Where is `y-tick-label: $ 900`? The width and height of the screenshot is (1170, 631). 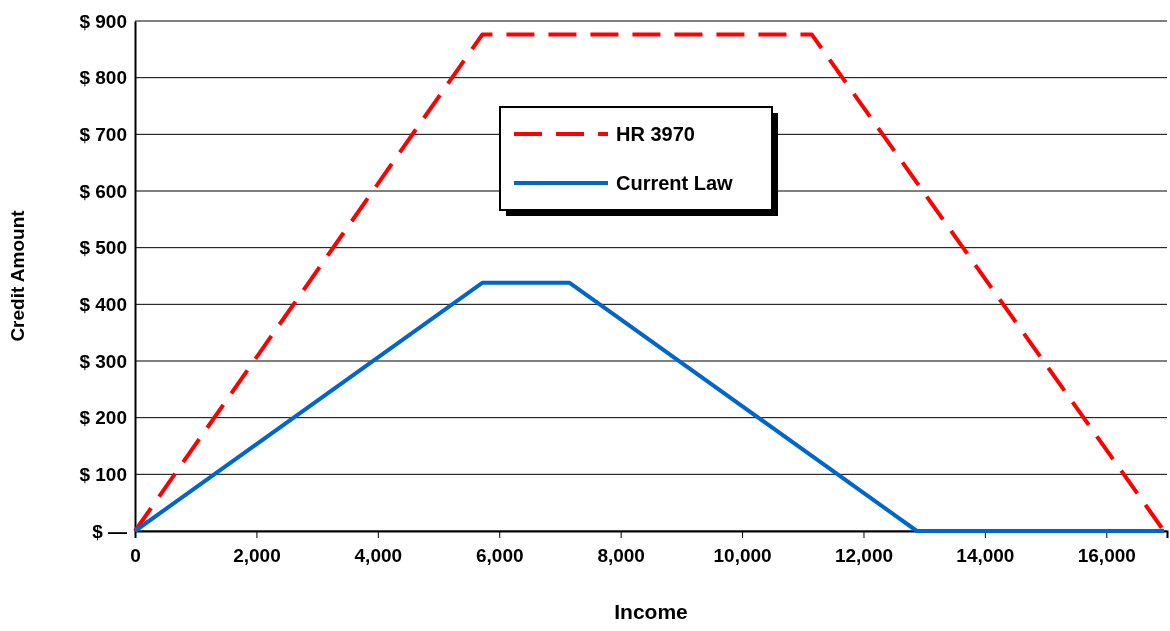
y-tick-label: $ 900 is located at coordinates (103, 21).